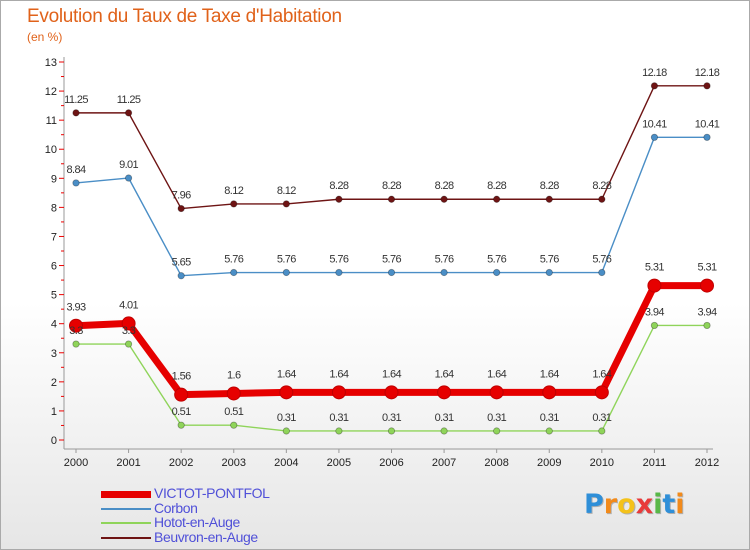  Describe the element at coordinates (286, 191) in the screenshot. I see `data-label-beuvron-en-auge: 8.12` at that location.